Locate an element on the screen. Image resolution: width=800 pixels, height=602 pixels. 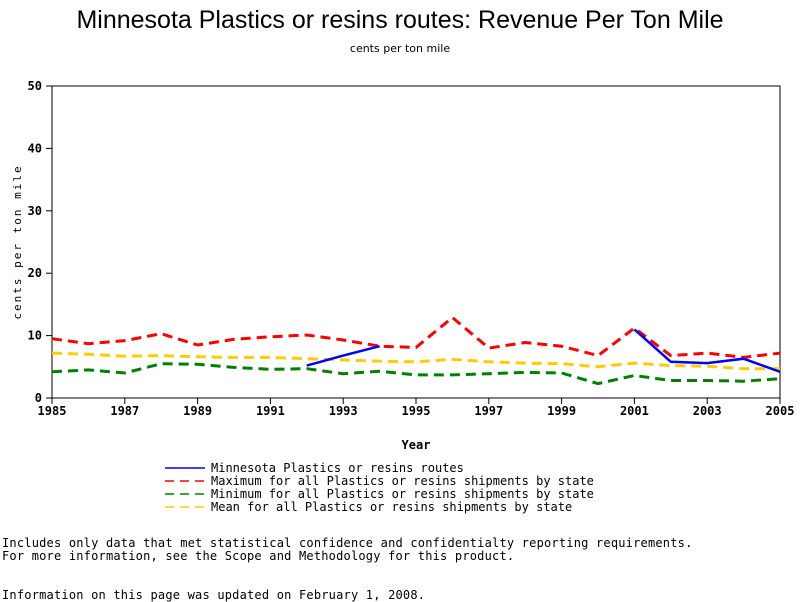
y-tick-label: 30 is located at coordinates (35, 211).